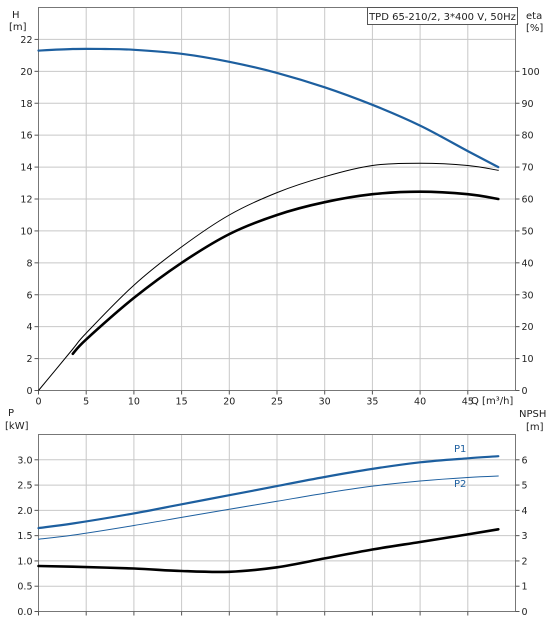 This screenshot has height=625, width=555. What do you see at coordinates (29, 295) in the screenshot?
I see `top-left-tick-label: 6` at bounding box center [29, 295].